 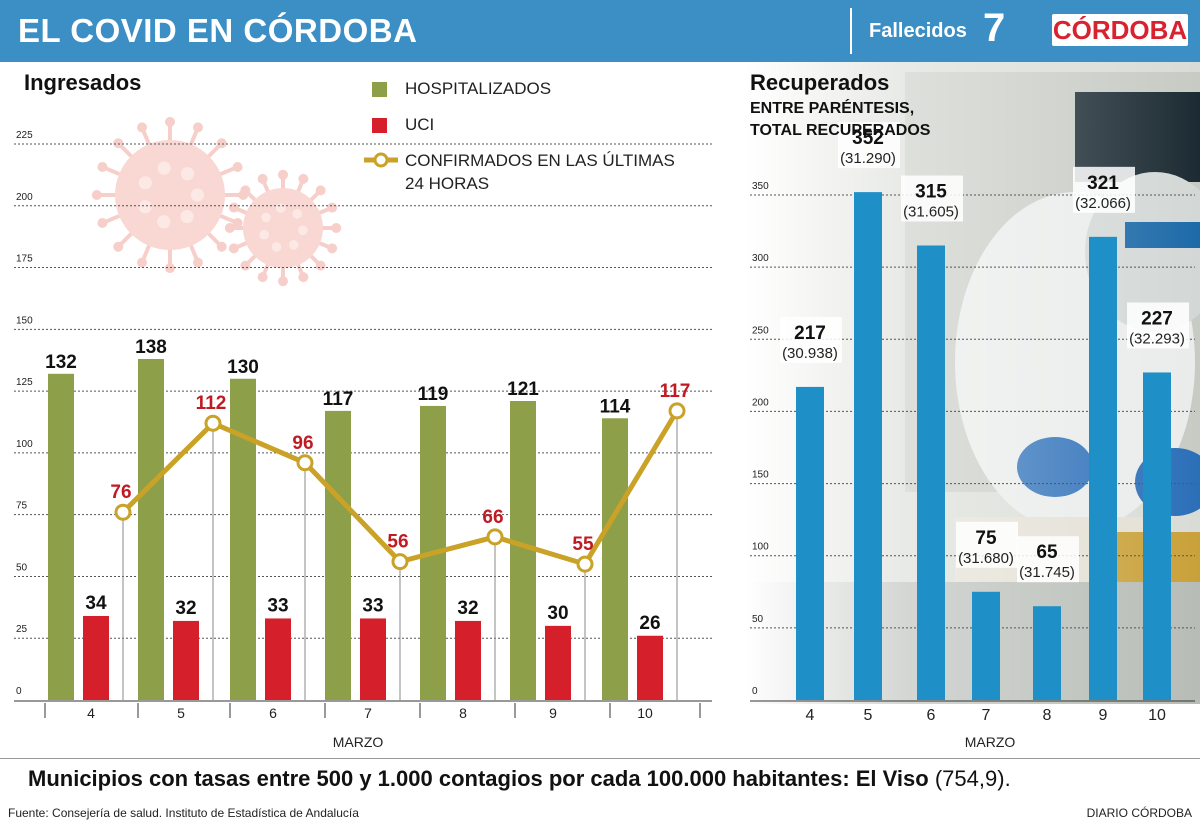 I want to click on recuperados-label: 65, so click(x=1047, y=552).